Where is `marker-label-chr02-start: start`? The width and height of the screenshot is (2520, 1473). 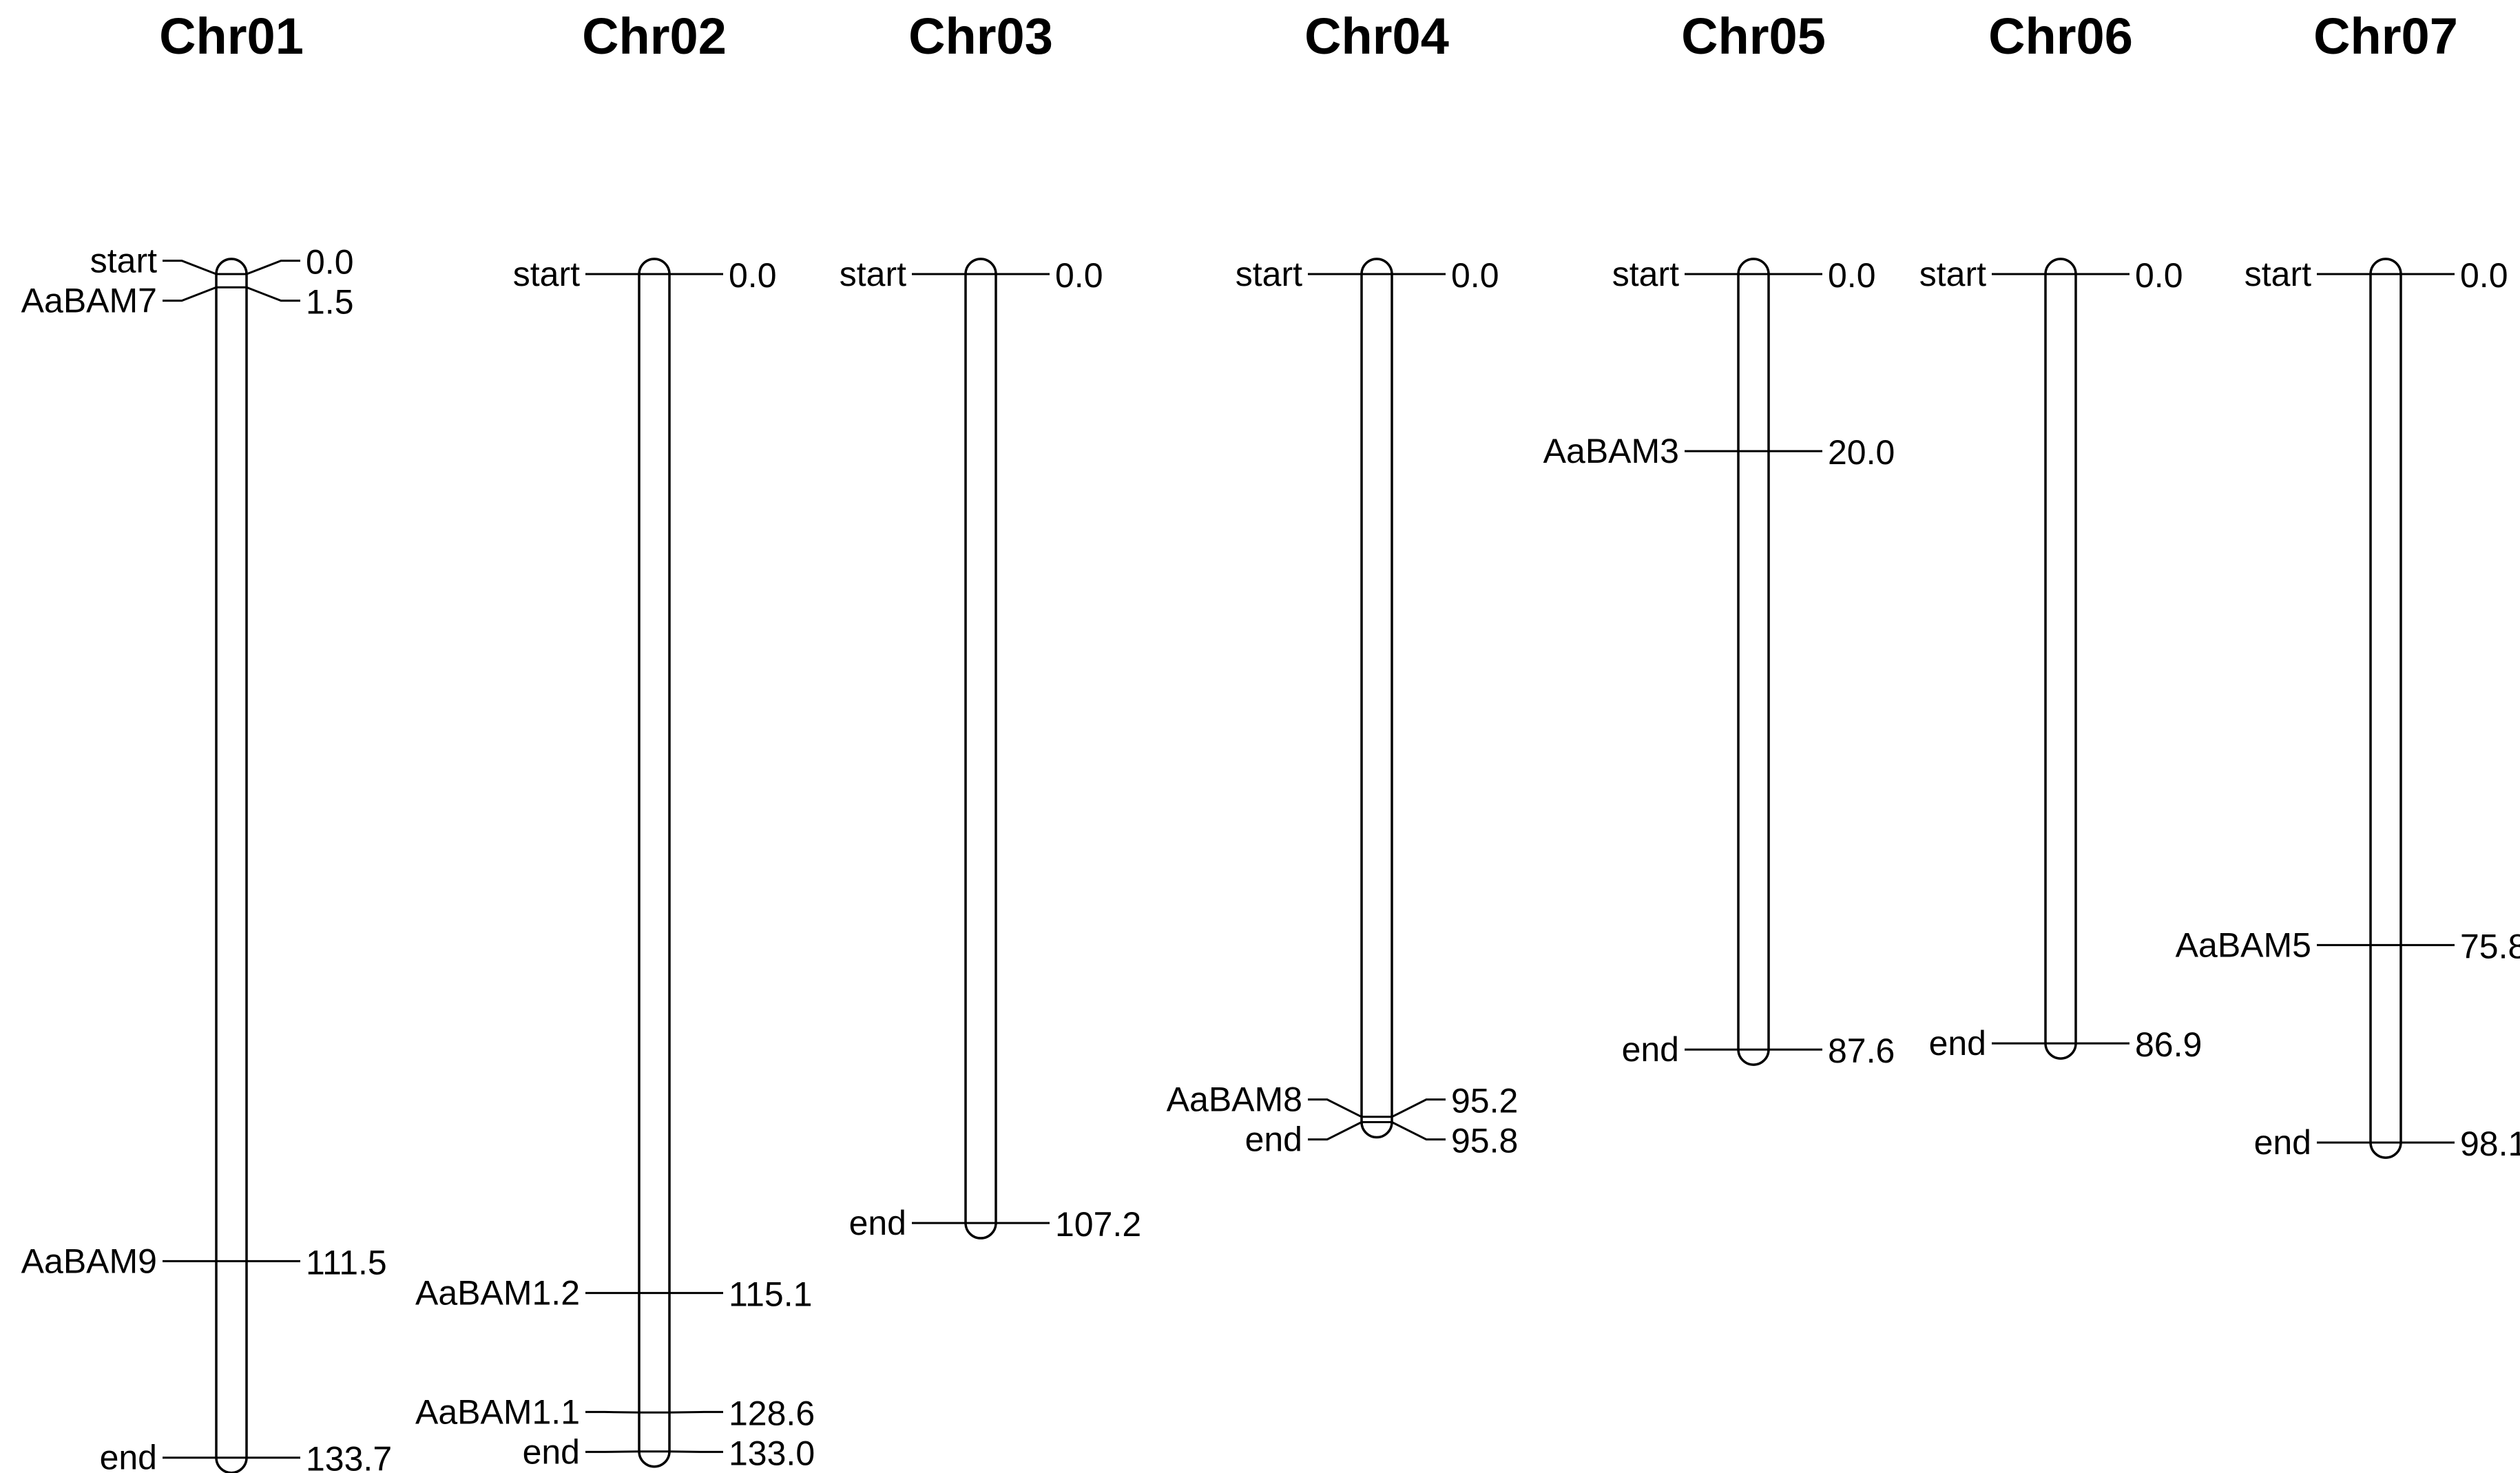
marker-label-chr02-start: start is located at coordinates (546, 274).